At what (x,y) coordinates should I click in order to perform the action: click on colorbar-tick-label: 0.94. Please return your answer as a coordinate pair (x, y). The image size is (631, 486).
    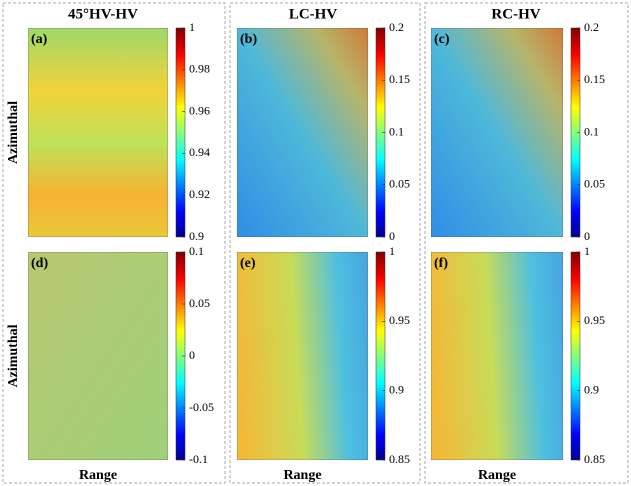
    Looking at the image, I should click on (199, 152).